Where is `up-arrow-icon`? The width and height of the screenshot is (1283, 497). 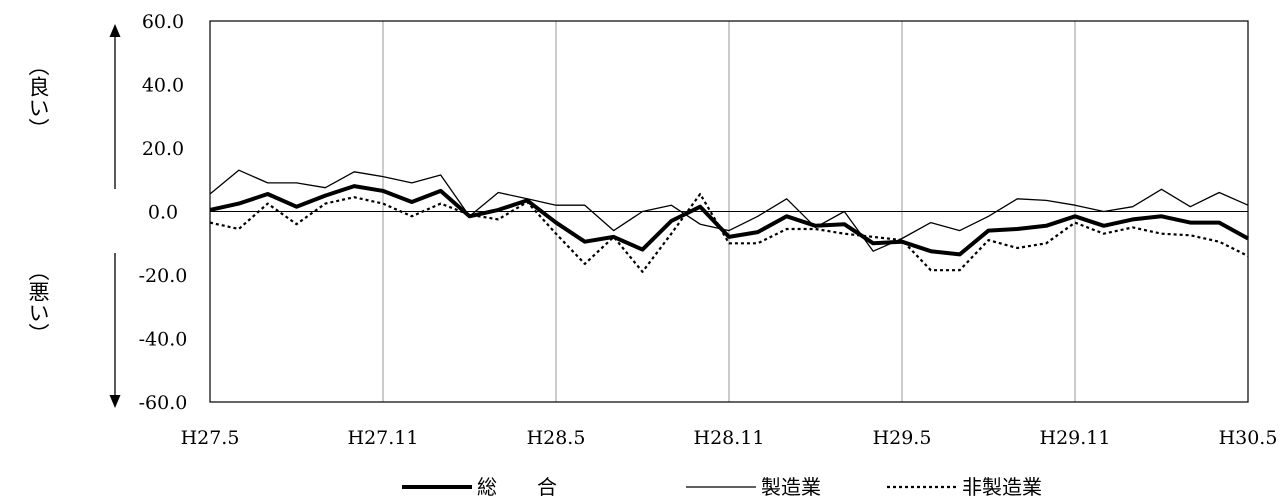
up-arrow-icon is located at coordinates (115, 30).